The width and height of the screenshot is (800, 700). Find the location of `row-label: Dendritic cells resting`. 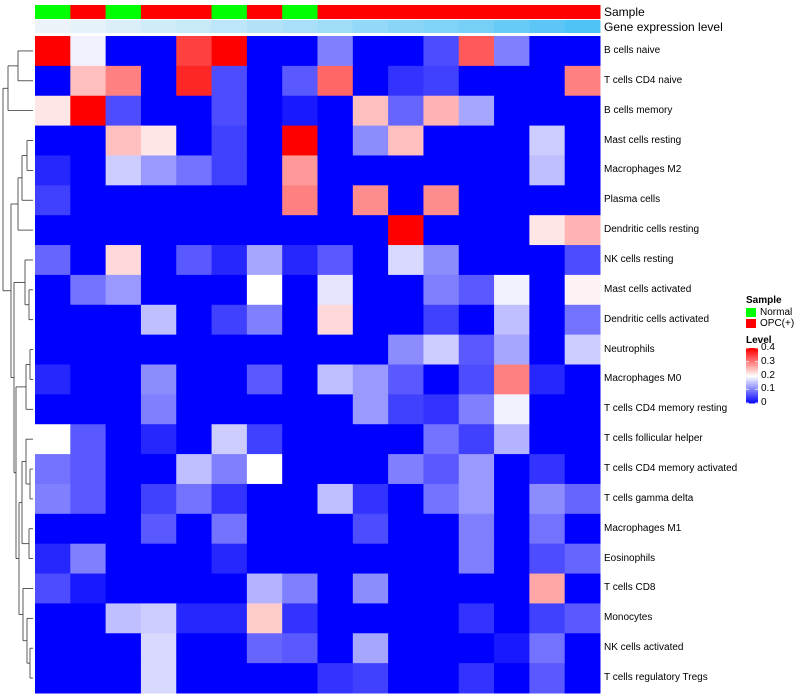

row-label: Dendritic cells resting is located at coordinates (652, 230).